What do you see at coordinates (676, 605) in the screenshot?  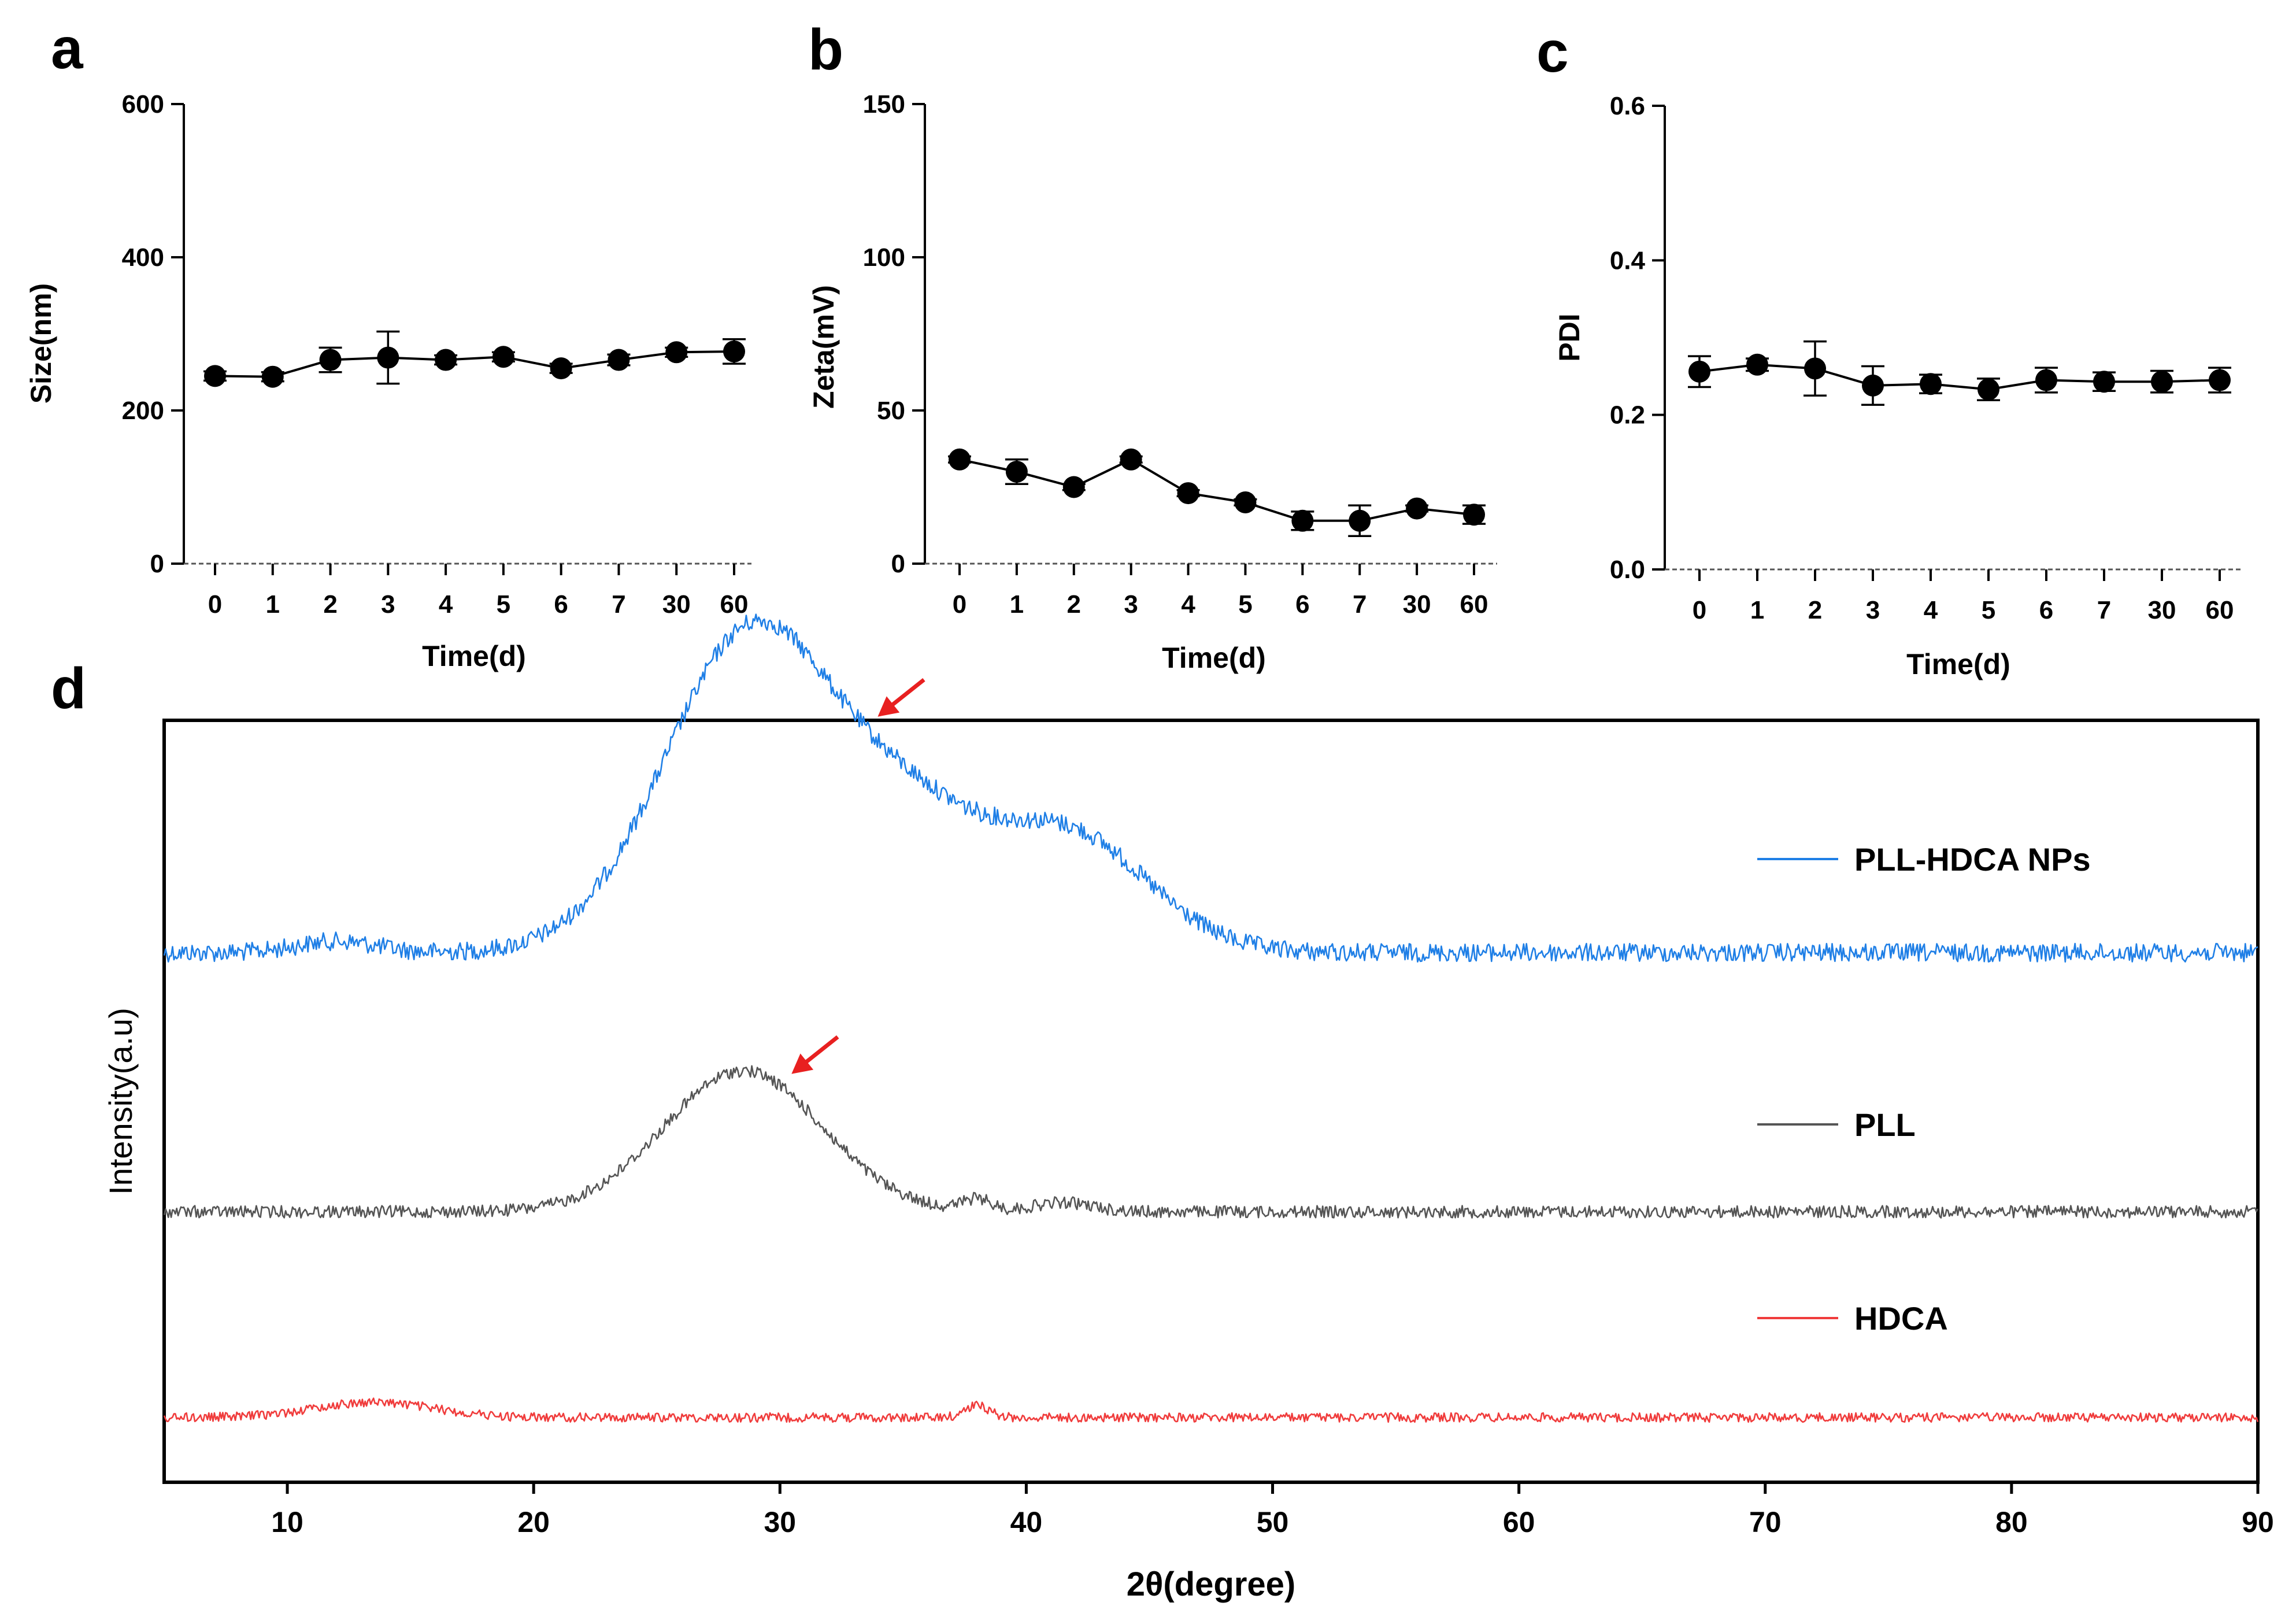 I see `panel-a-xtick-label: 30` at bounding box center [676, 605].